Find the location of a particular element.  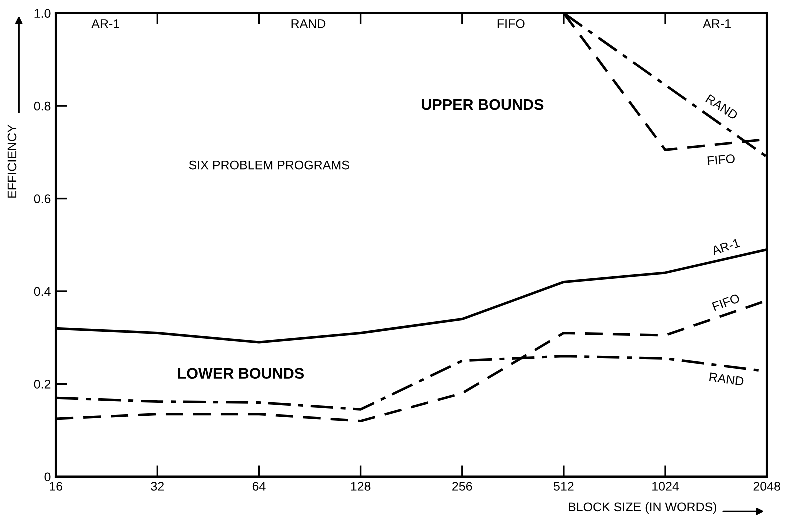

x-tick-label: 16 is located at coordinates (56, 486).